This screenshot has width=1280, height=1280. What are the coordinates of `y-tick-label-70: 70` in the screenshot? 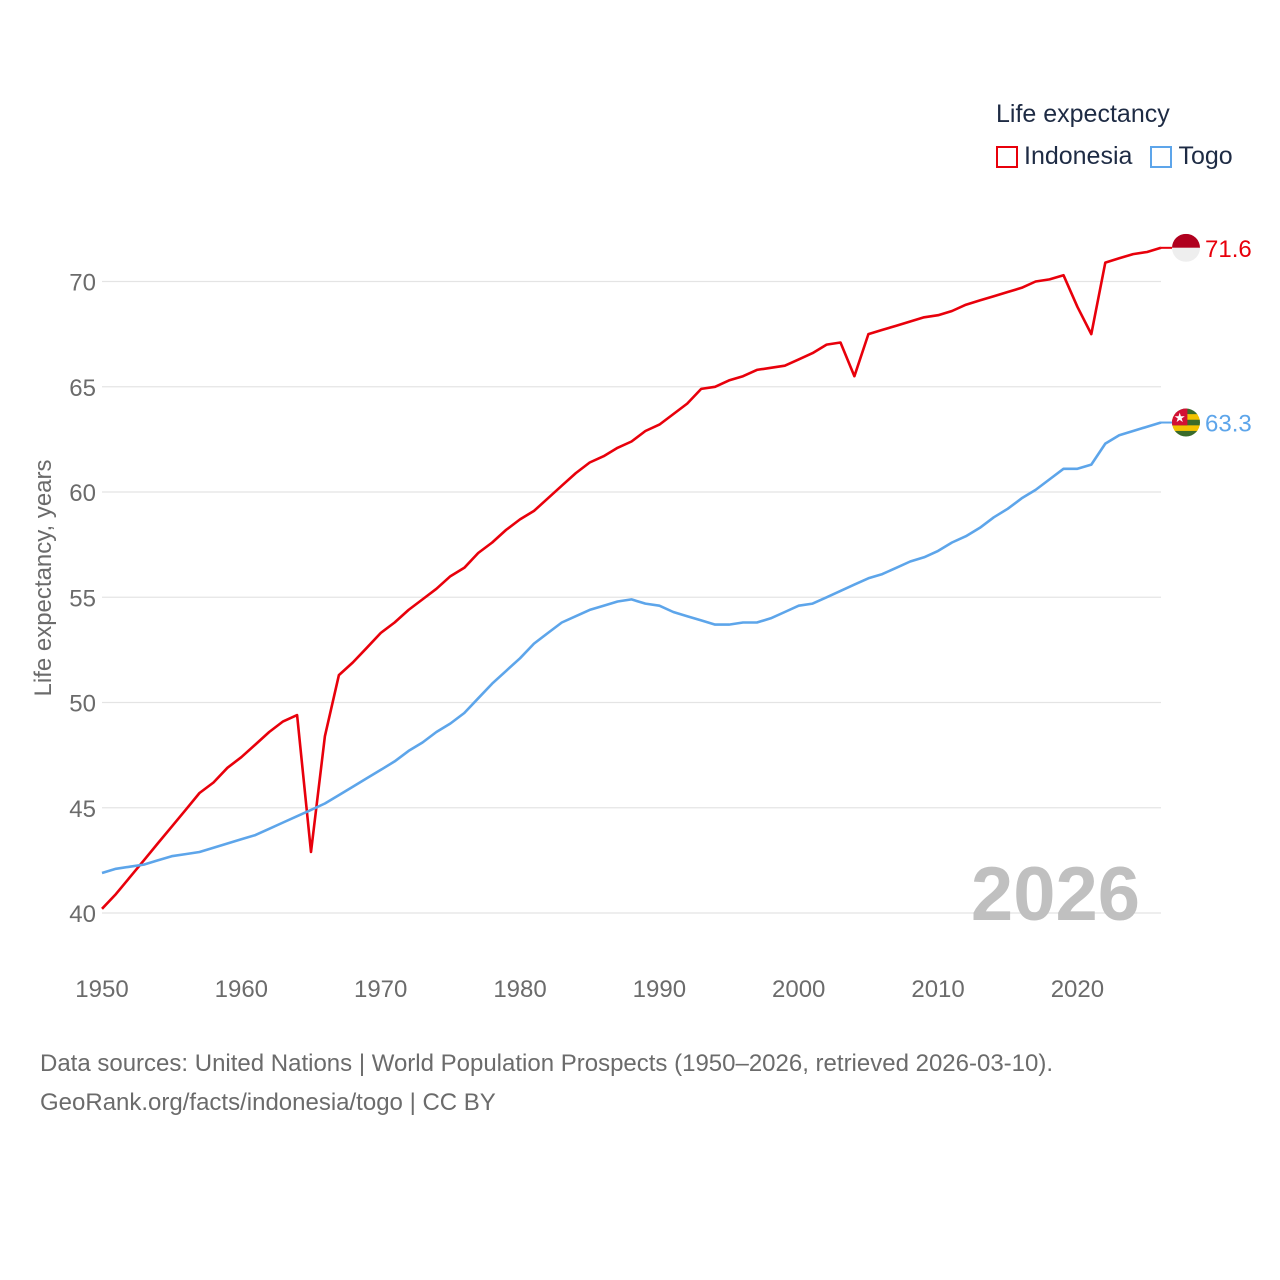 It's located at (82, 283).